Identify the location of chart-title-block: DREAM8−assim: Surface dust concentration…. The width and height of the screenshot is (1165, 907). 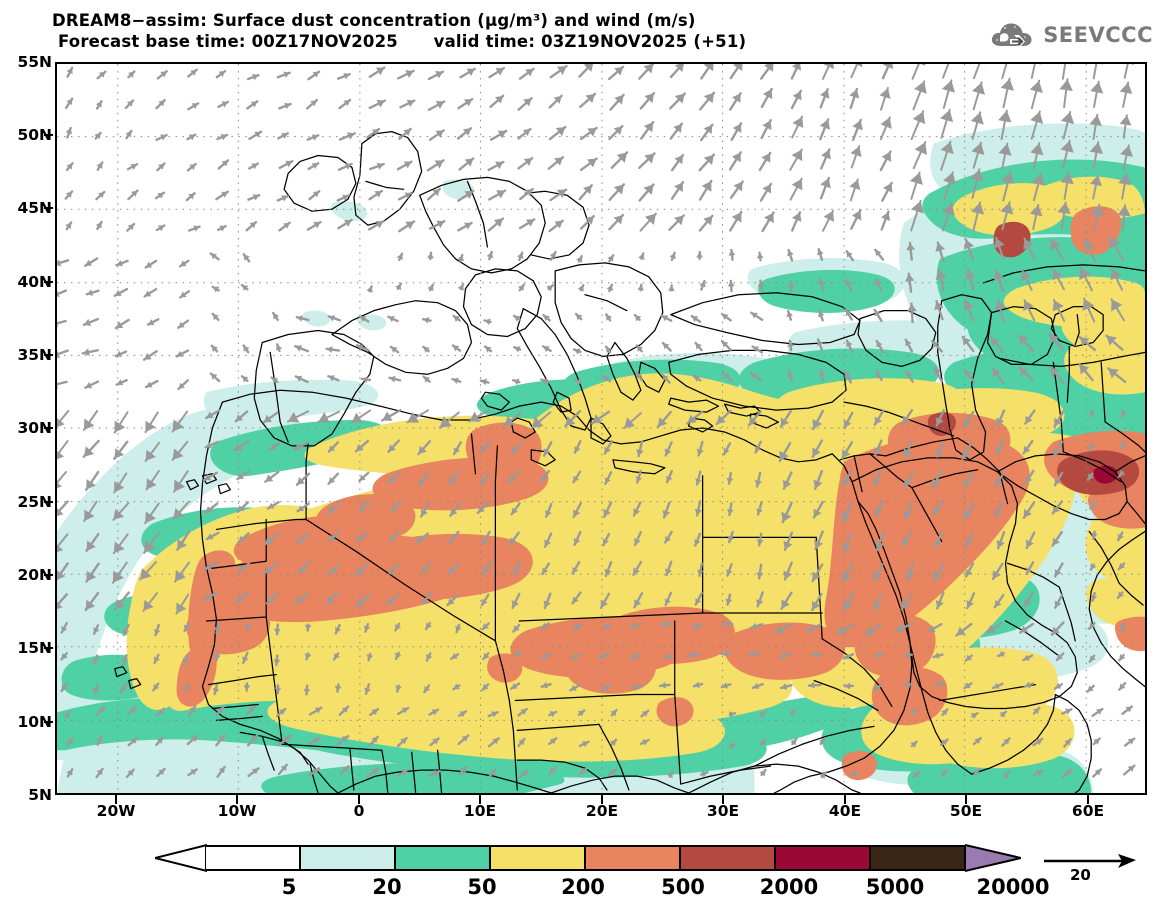
(502, 31).